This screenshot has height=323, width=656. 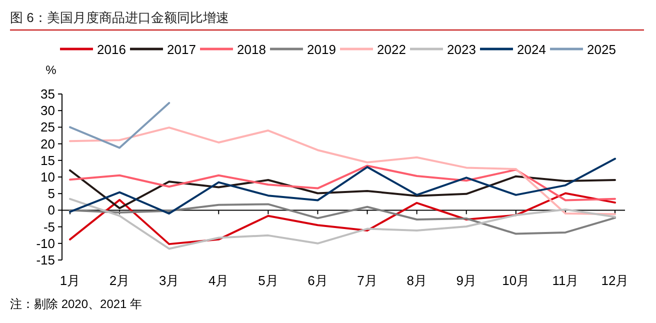 I want to click on y-axis-title: %, so click(x=51, y=70).